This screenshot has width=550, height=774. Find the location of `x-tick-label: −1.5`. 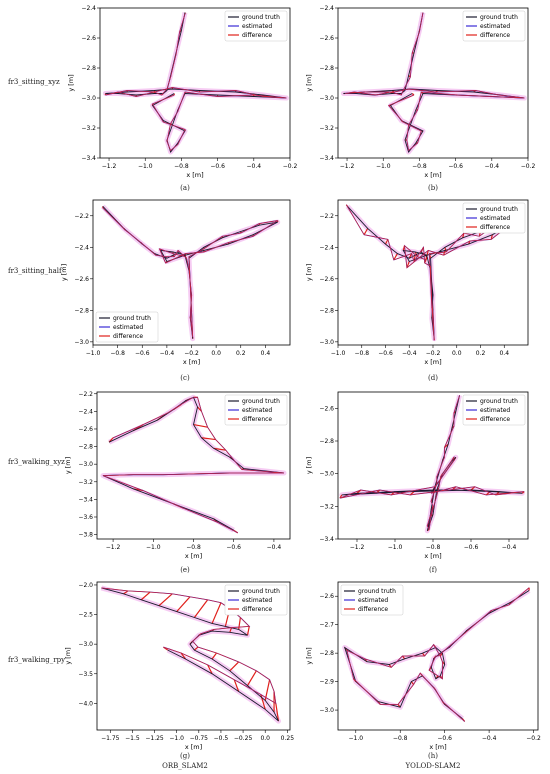

x-tick-label: −1.5 is located at coordinates (132, 738).